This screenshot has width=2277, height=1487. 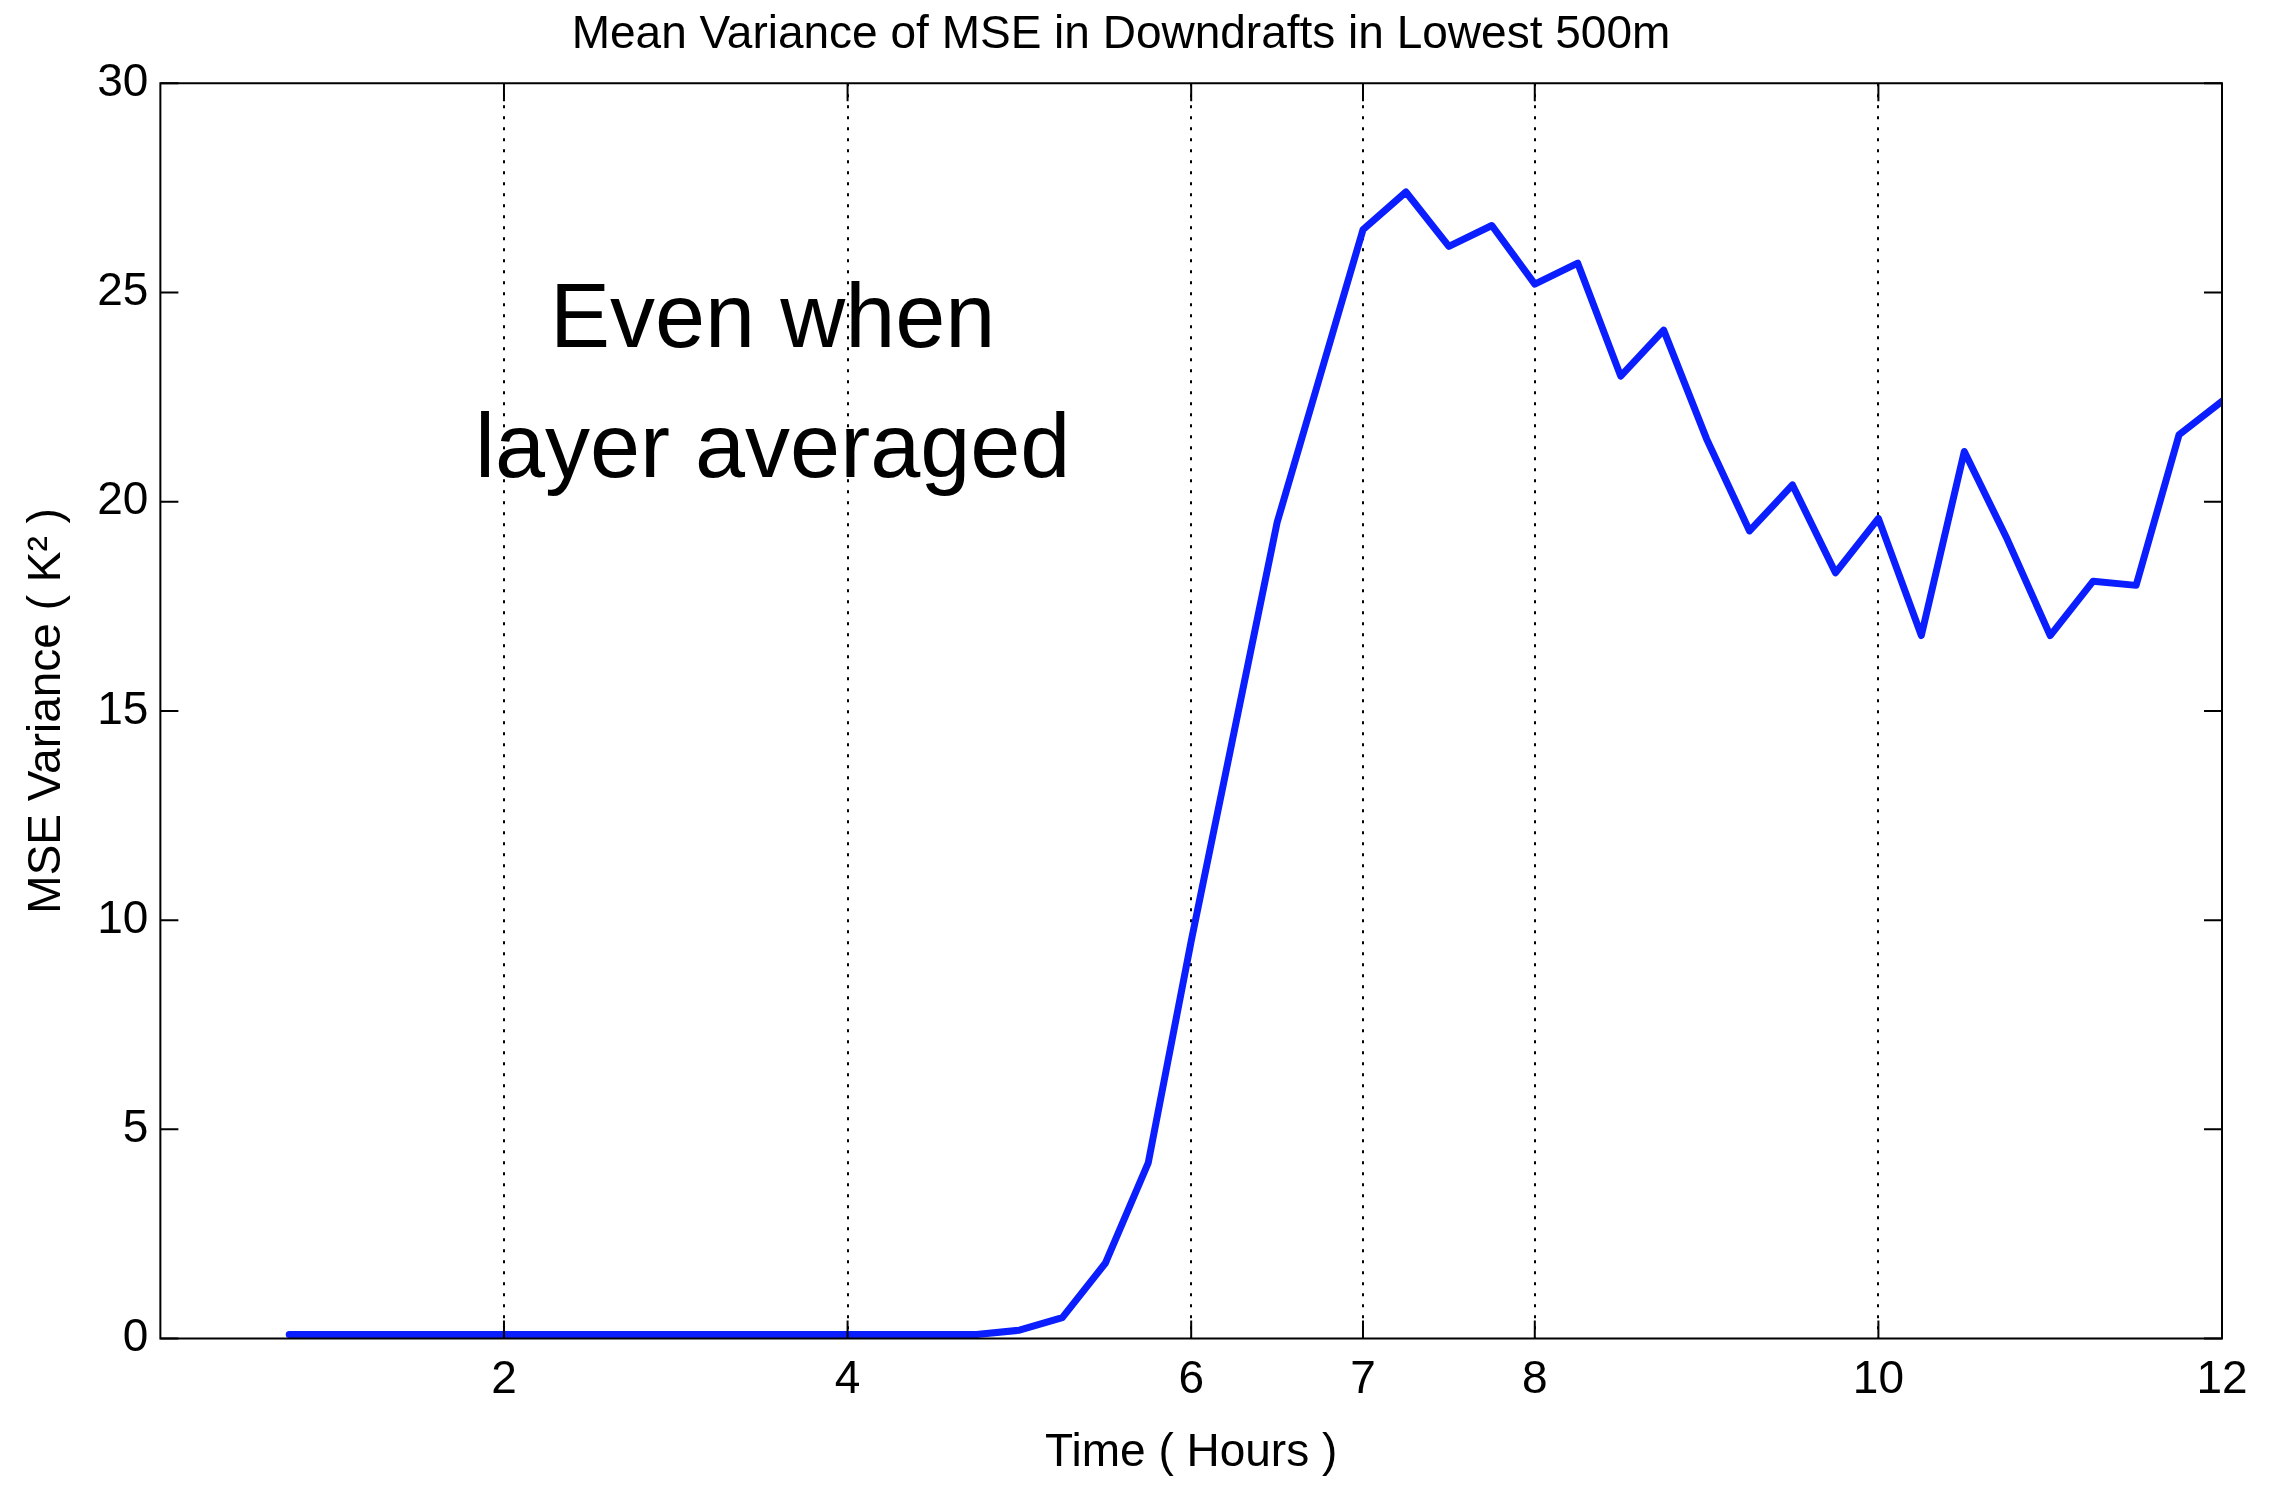 What do you see at coordinates (123, 916) in the screenshot?
I see `y-tick-label: 10` at bounding box center [123, 916].